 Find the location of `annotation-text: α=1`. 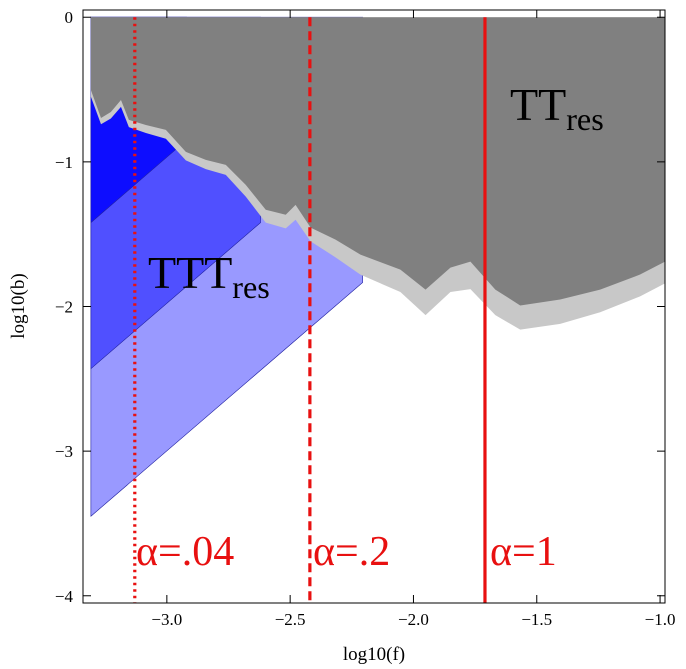

annotation-text: α=1 is located at coordinates (523, 552).